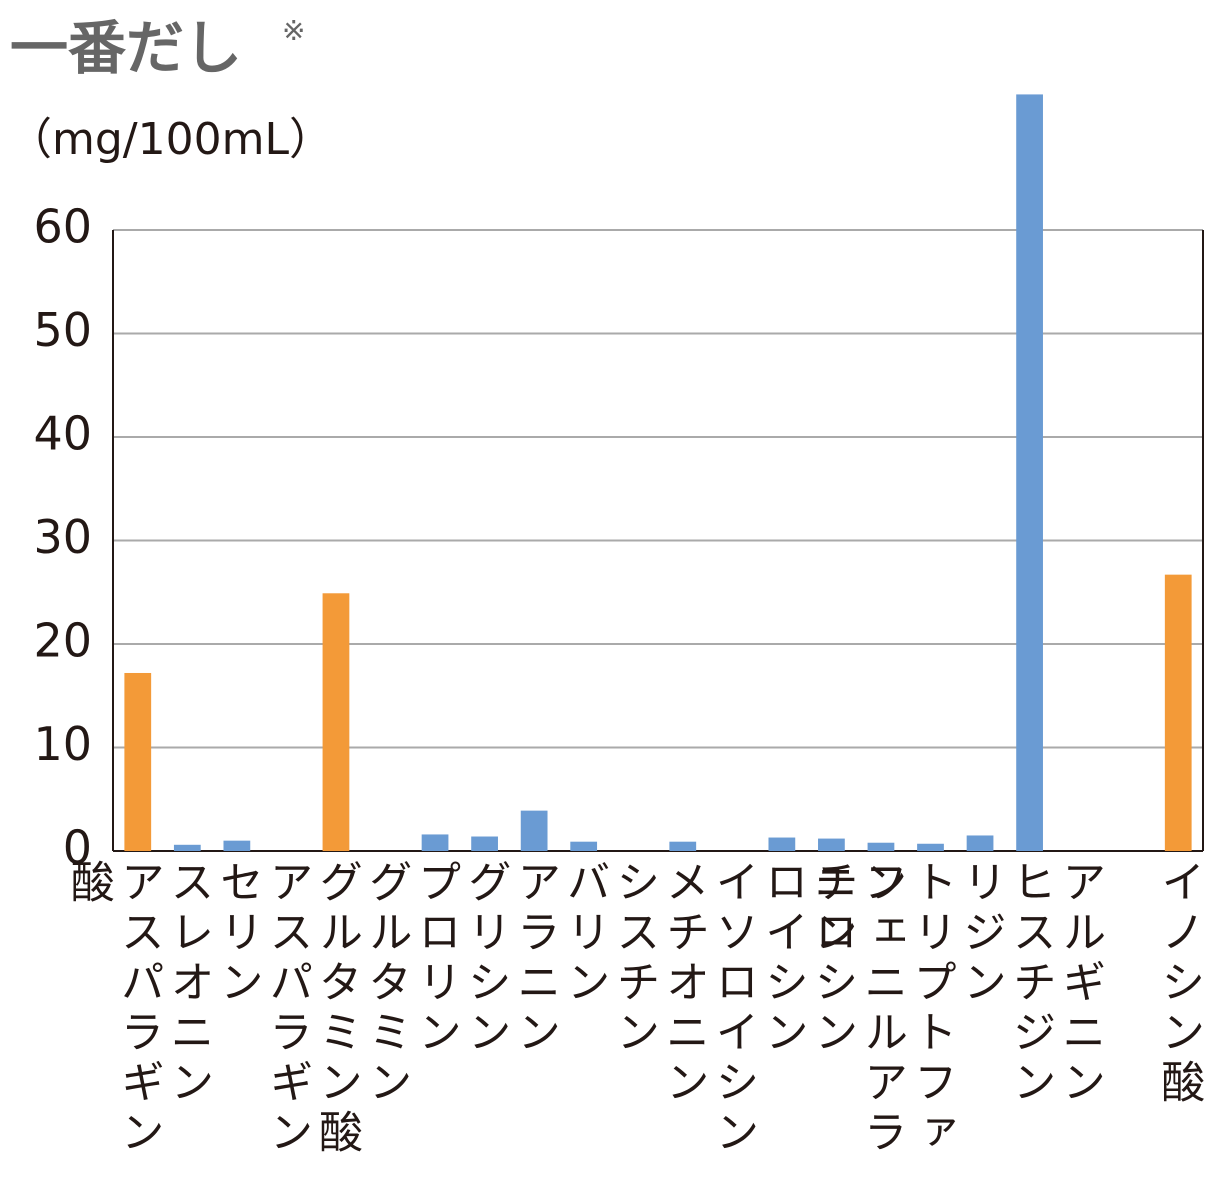 Image resolution: width=1223 pixels, height=1193 pixels. What do you see at coordinates (683, 984) in the screenshot?
I see `x-tick-label: メチオニン` at bounding box center [683, 984].